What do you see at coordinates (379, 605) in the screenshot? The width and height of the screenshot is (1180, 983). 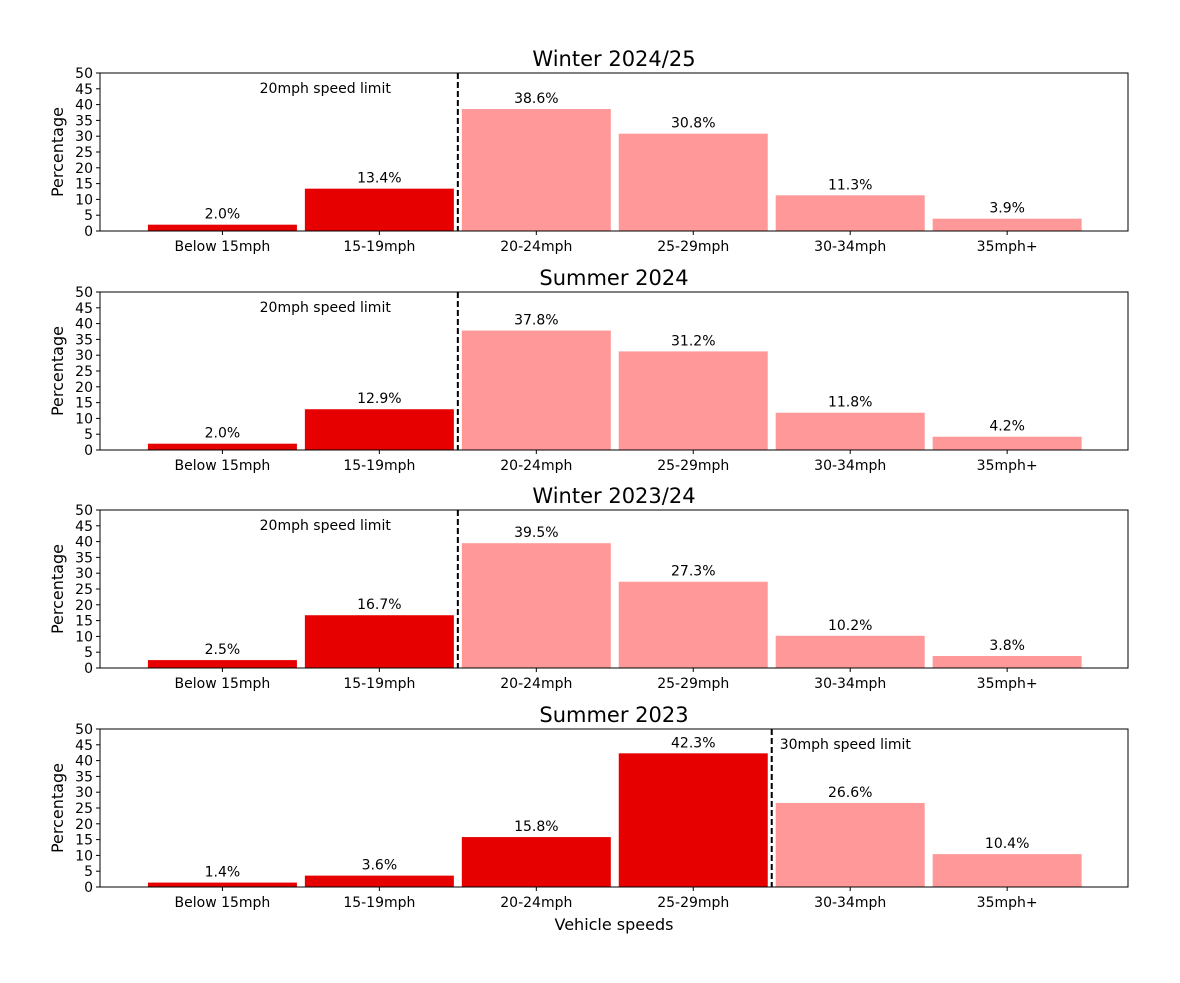 I see `bar-value-label: 16.7%` at bounding box center [379, 605].